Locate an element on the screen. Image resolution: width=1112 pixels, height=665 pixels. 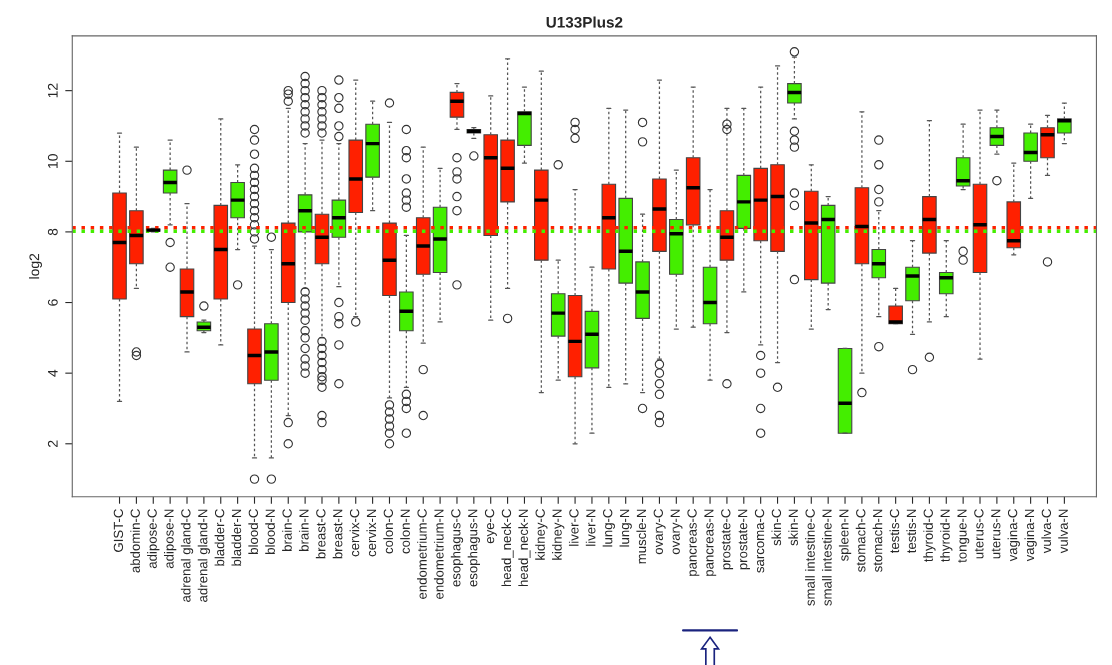
x-tick-label: GIST-C is located at coordinates (118, 530).